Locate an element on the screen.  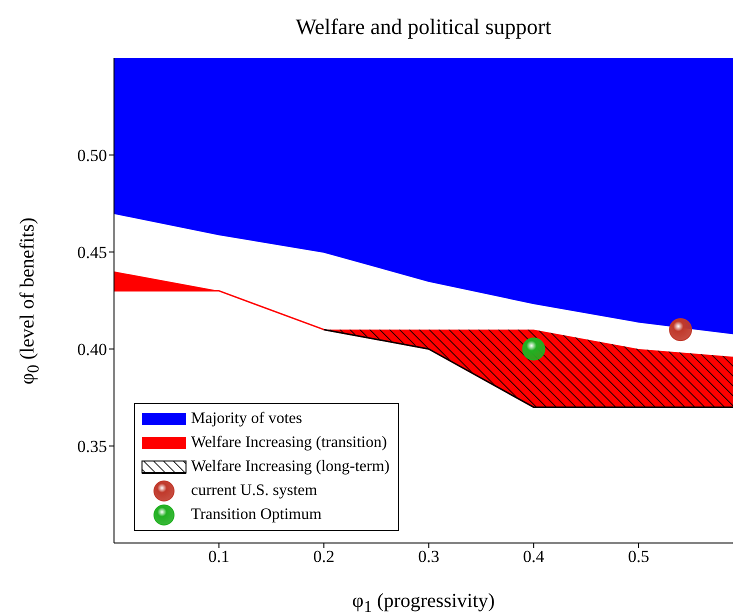
y-tick-label: 0.35 is located at coordinates (92, 446).